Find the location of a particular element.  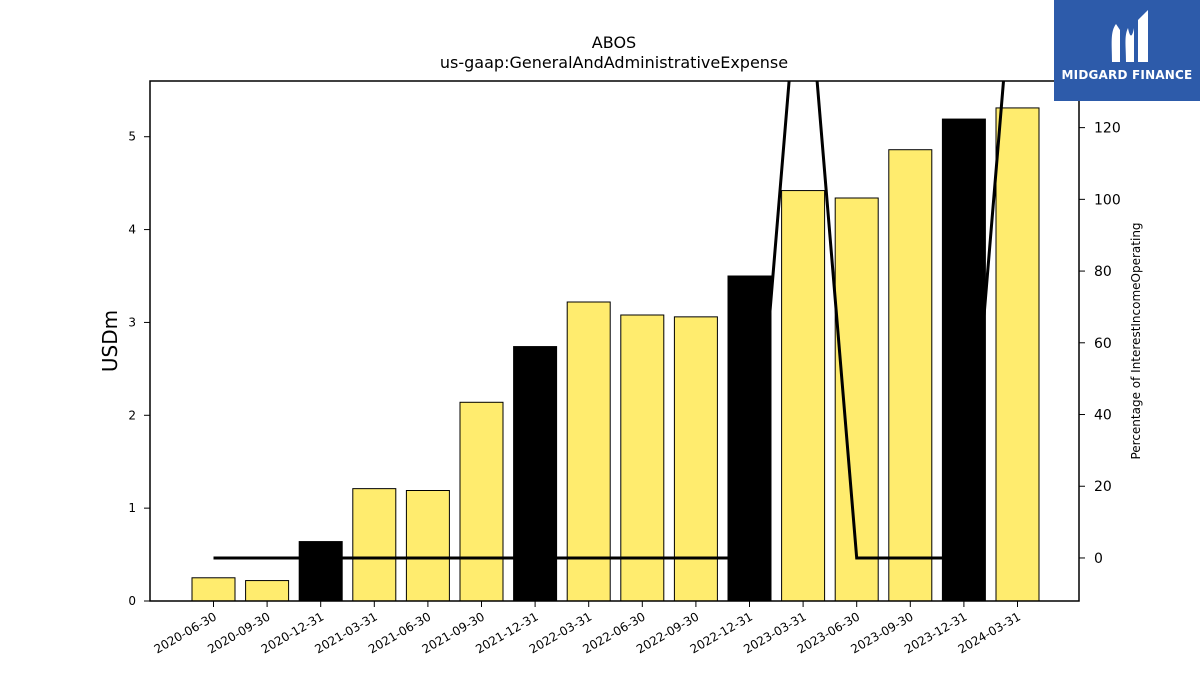

y-tick-label: 0 is located at coordinates (132, 601).